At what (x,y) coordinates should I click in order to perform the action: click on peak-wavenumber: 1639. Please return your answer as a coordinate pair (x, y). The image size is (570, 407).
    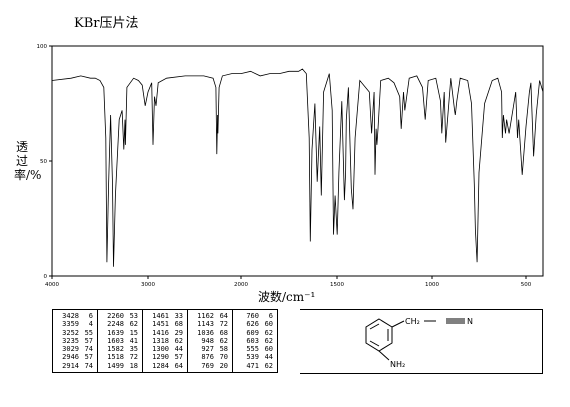
    Looking at the image, I should click on (115, 332).